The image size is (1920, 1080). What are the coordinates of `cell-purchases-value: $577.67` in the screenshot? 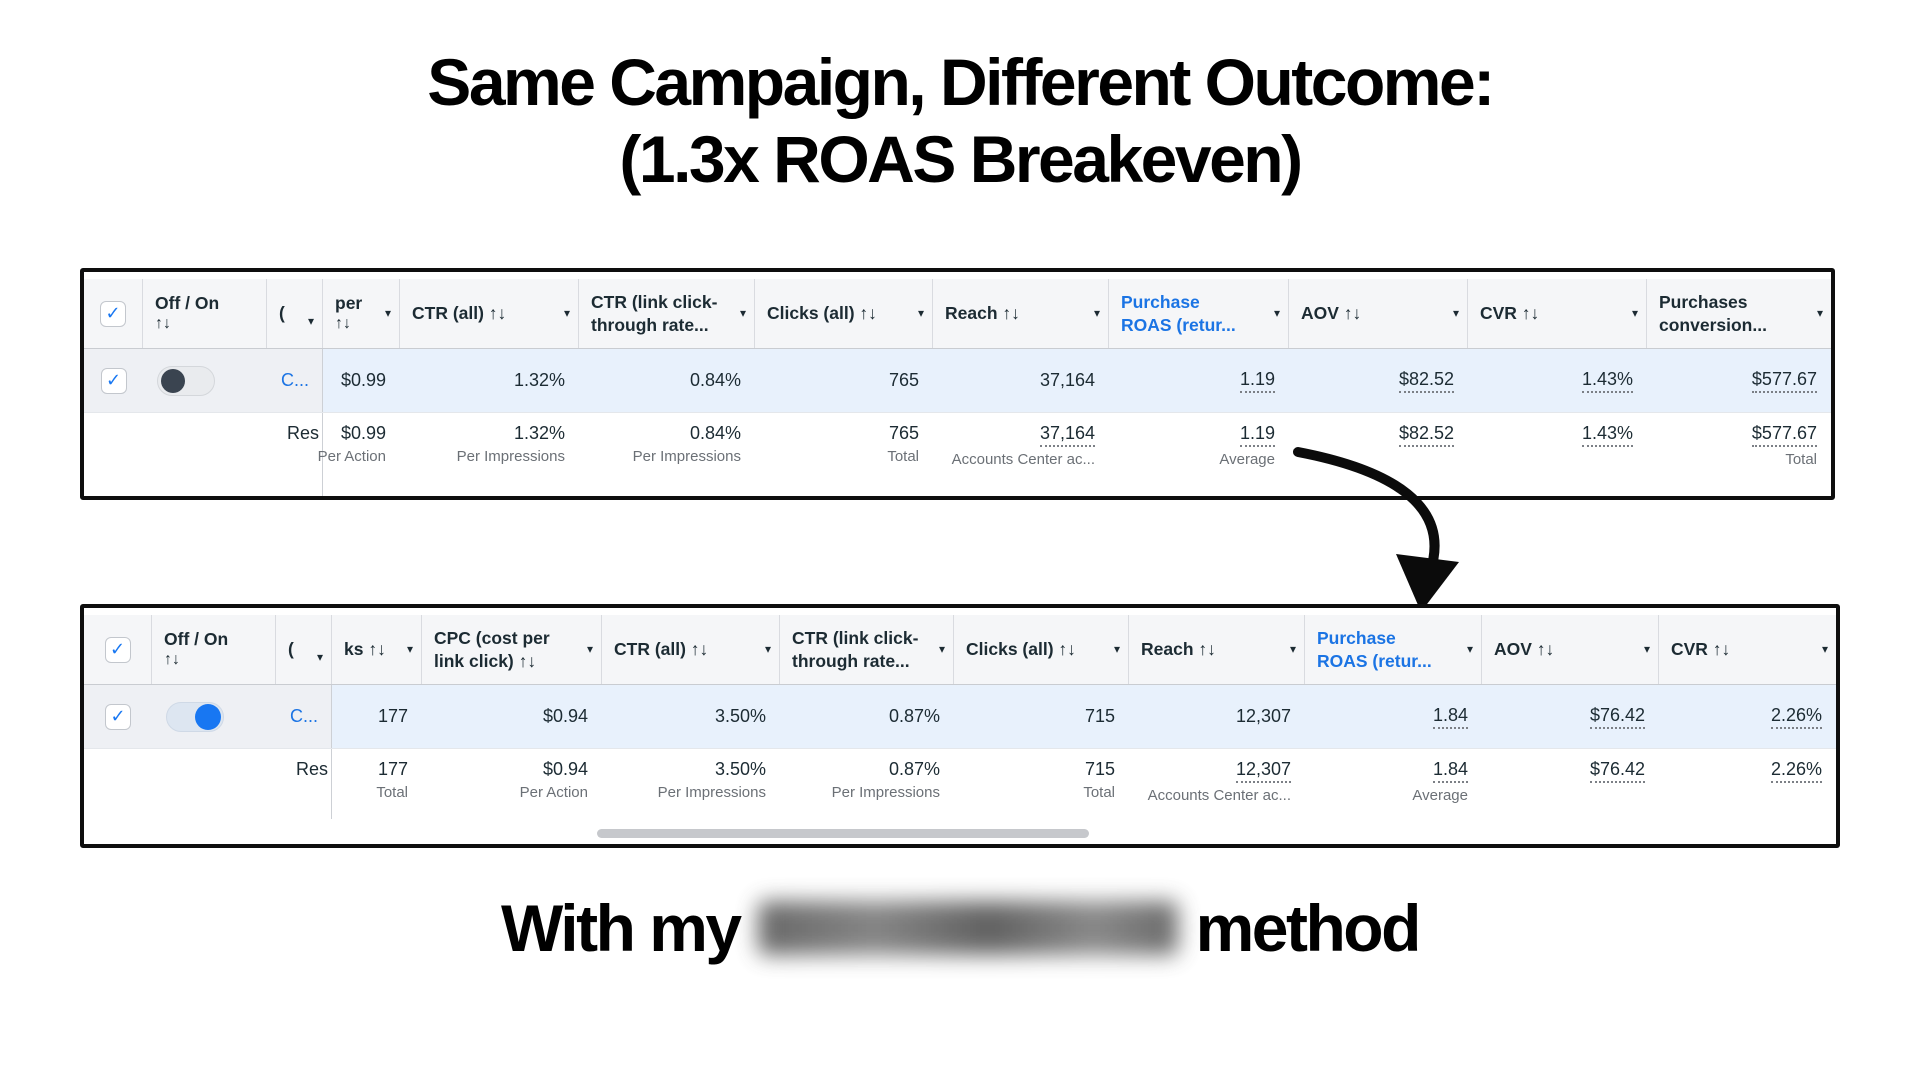 It's located at (1739, 380).